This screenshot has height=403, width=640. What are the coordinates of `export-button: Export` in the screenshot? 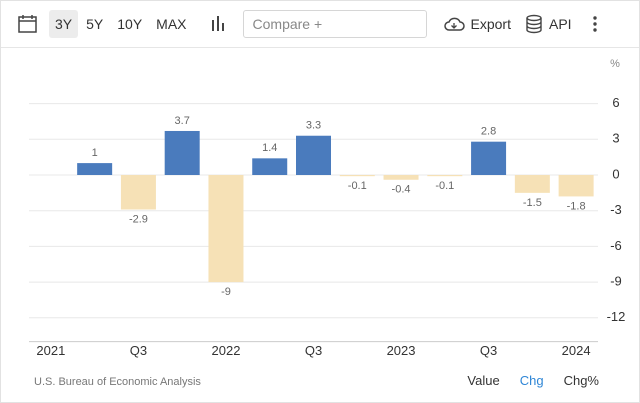 It's located at (477, 24).